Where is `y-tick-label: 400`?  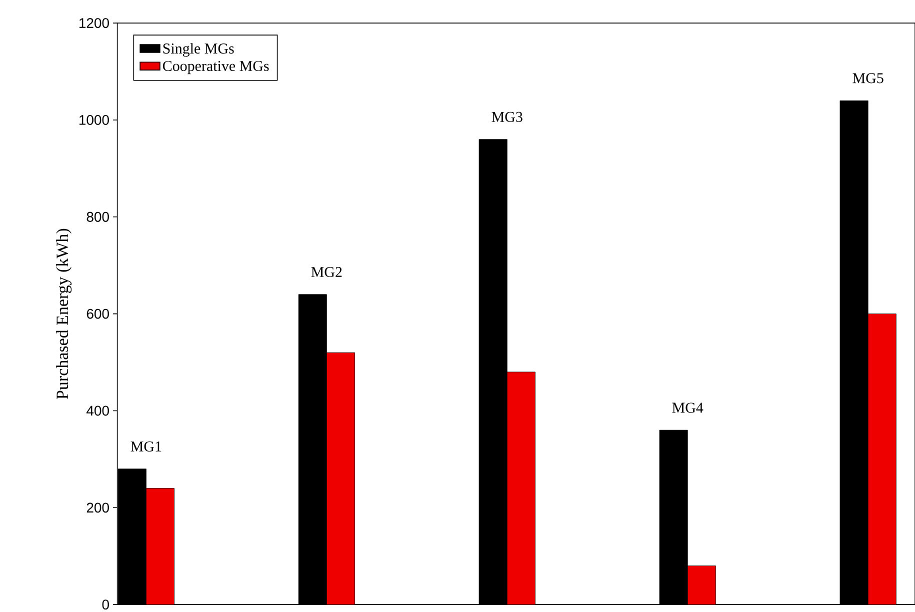 y-tick-label: 400 is located at coordinates (97, 411).